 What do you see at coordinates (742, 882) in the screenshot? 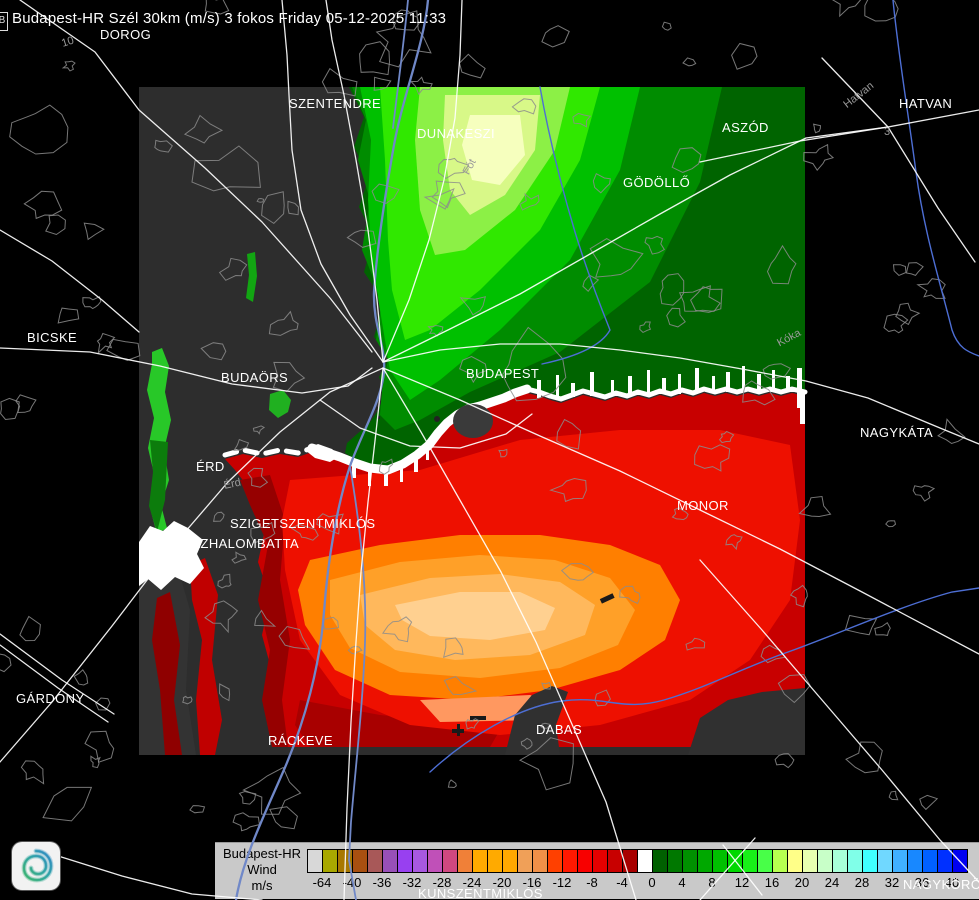
I see `color-scale-tick-label: 12` at bounding box center [742, 882].